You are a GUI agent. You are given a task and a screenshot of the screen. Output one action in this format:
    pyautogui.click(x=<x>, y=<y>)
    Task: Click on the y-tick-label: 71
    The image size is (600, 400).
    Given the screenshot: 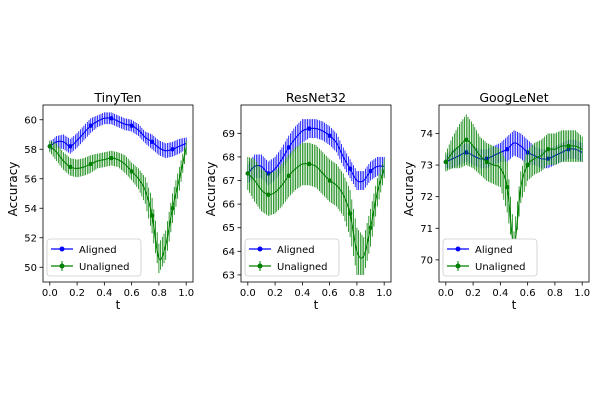 What is the action you would take?
    pyautogui.click(x=426, y=229)
    